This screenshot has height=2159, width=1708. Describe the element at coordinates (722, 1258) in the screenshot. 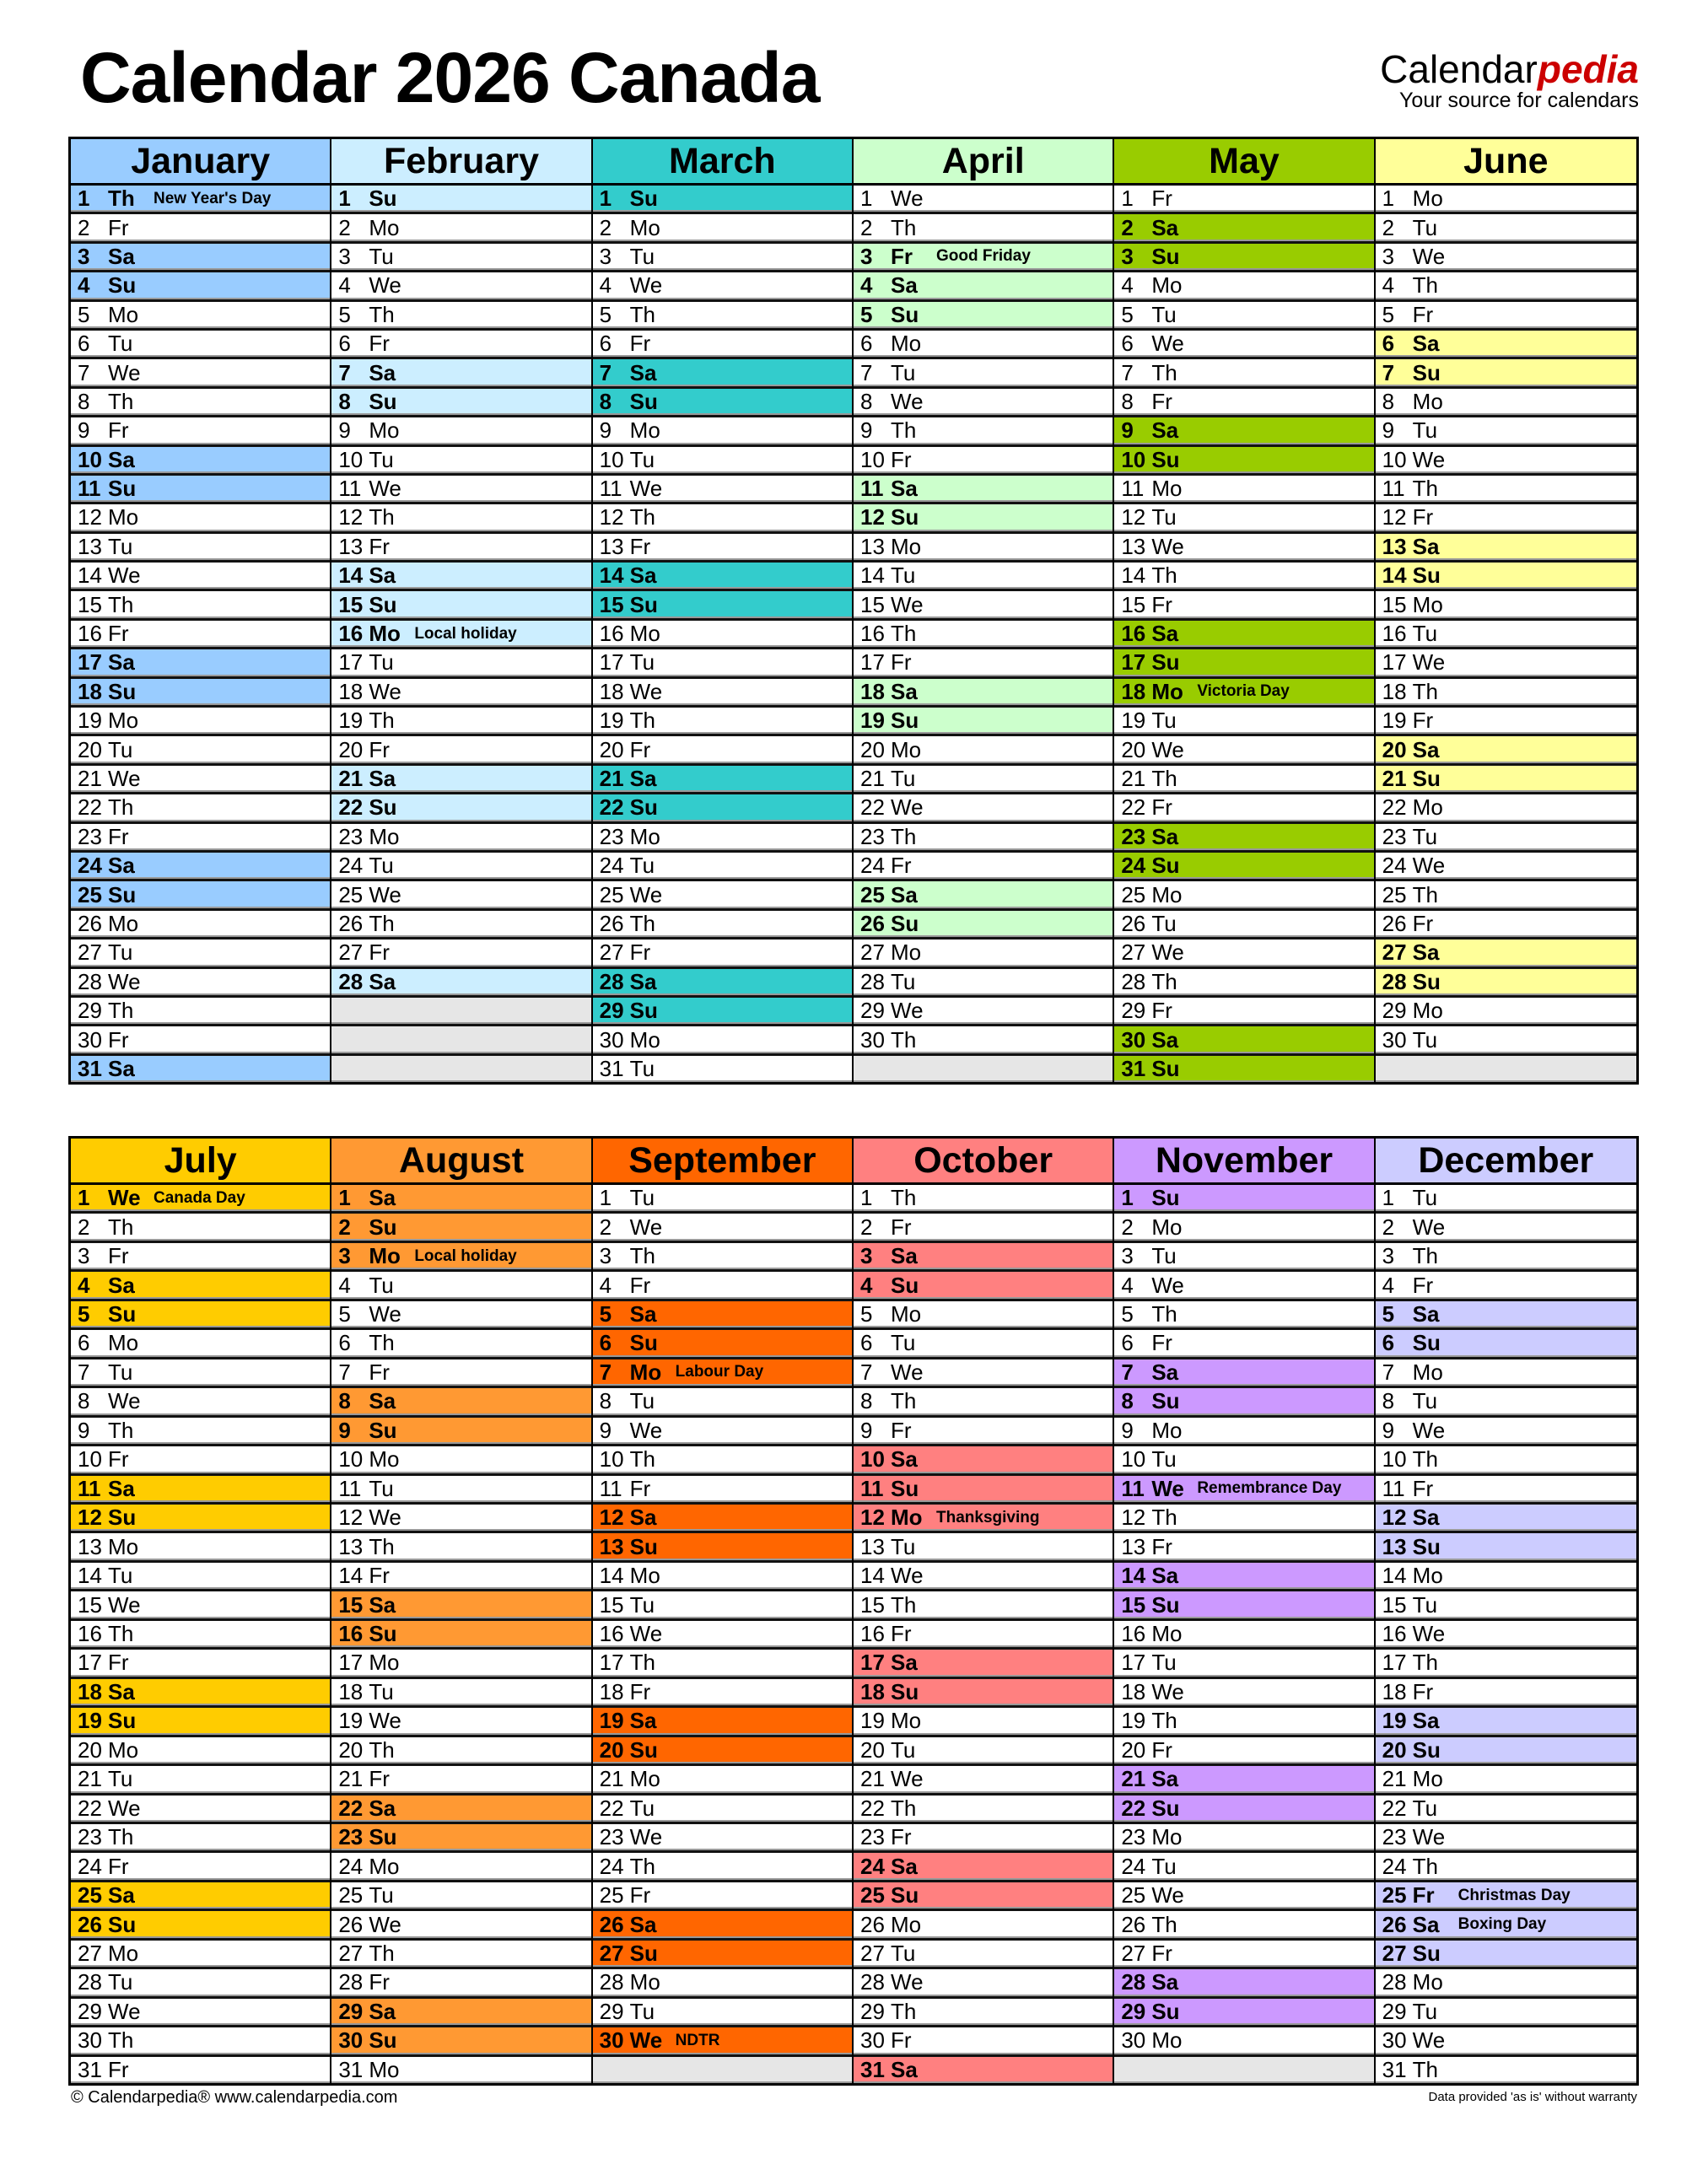

I see `day-cell: 3 Th` at that location.